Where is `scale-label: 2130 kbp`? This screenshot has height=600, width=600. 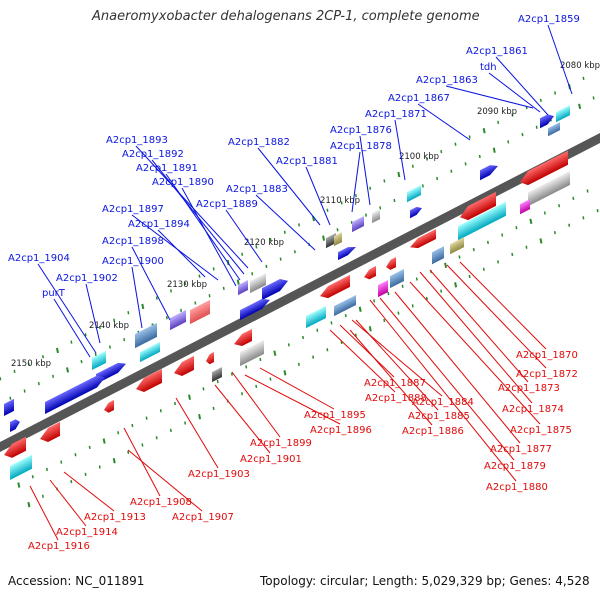 scale-label: 2130 kbp is located at coordinates (187, 285).